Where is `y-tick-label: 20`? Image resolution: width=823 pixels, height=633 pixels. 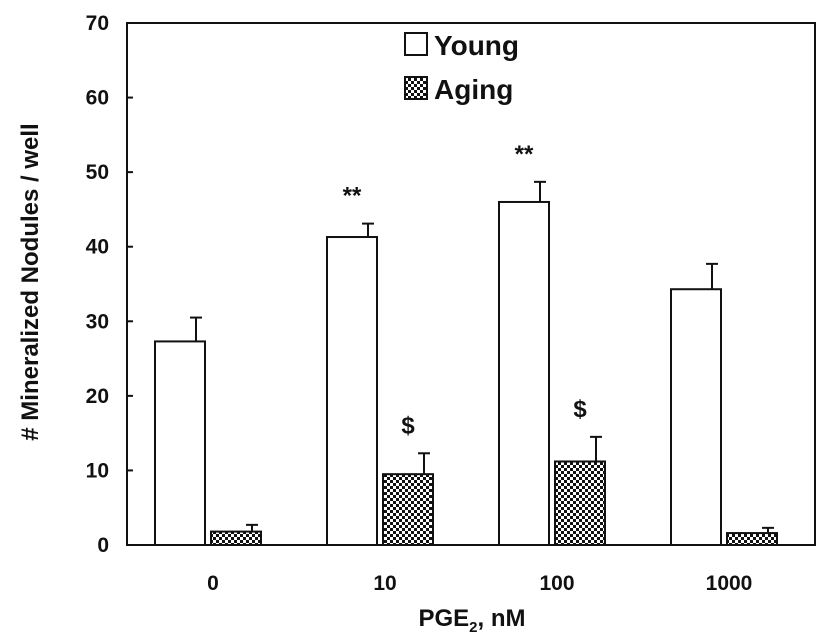
y-tick-label: 20 is located at coordinates (97, 396).